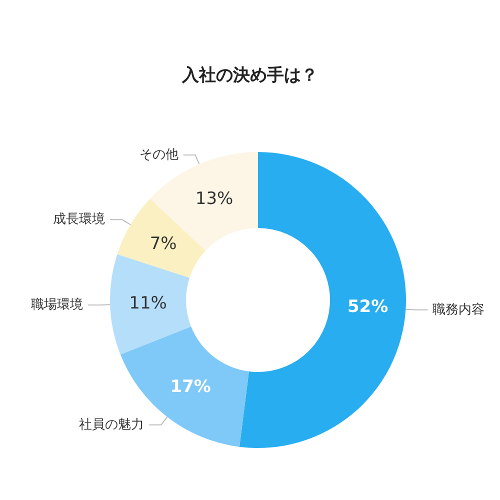  Describe the element at coordinates (79, 219) in the screenshot. I see `slice-label: 成長環境` at that location.